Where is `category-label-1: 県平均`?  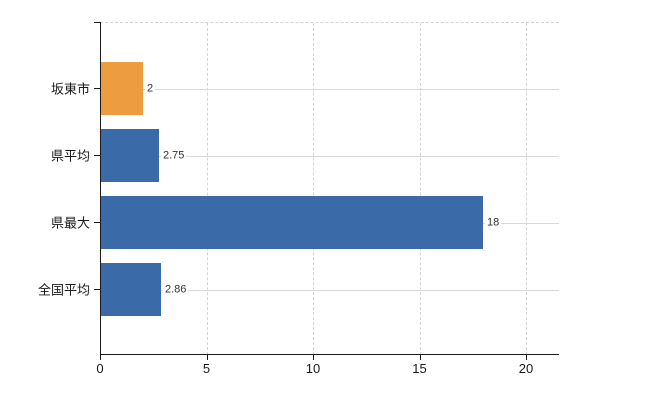
category-label-1: 県平均 is located at coordinates (70, 155).